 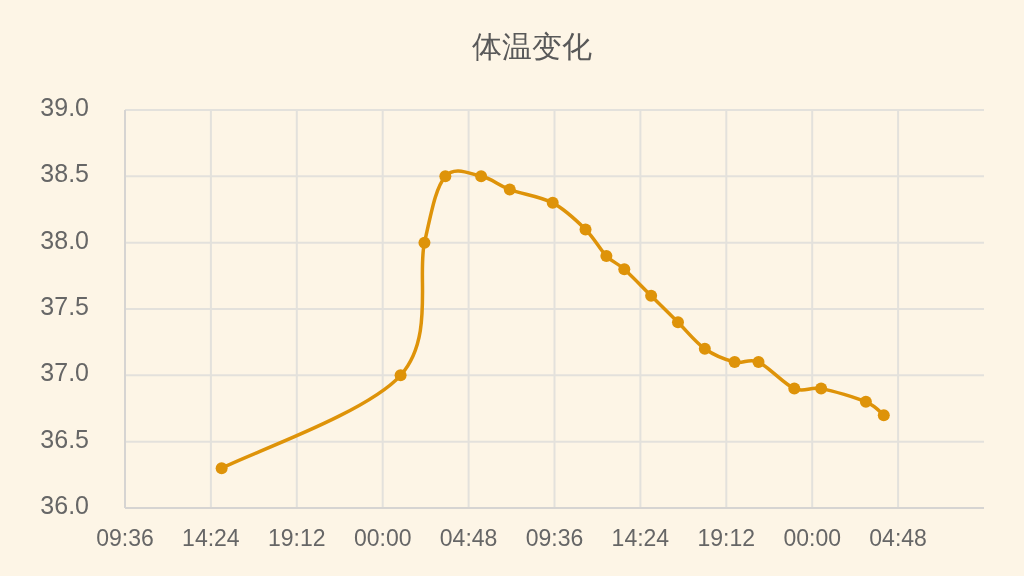 What do you see at coordinates (64, 173) in the screenshot?
I see `y-tick-label: 38.5` at bounding box center [64, 173].